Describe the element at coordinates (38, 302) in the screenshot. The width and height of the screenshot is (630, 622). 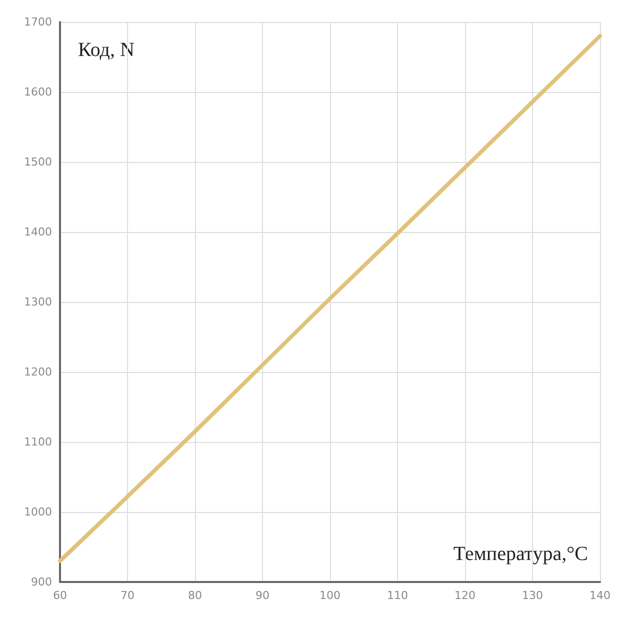
I see `y-tick-label: 1300` at that location.